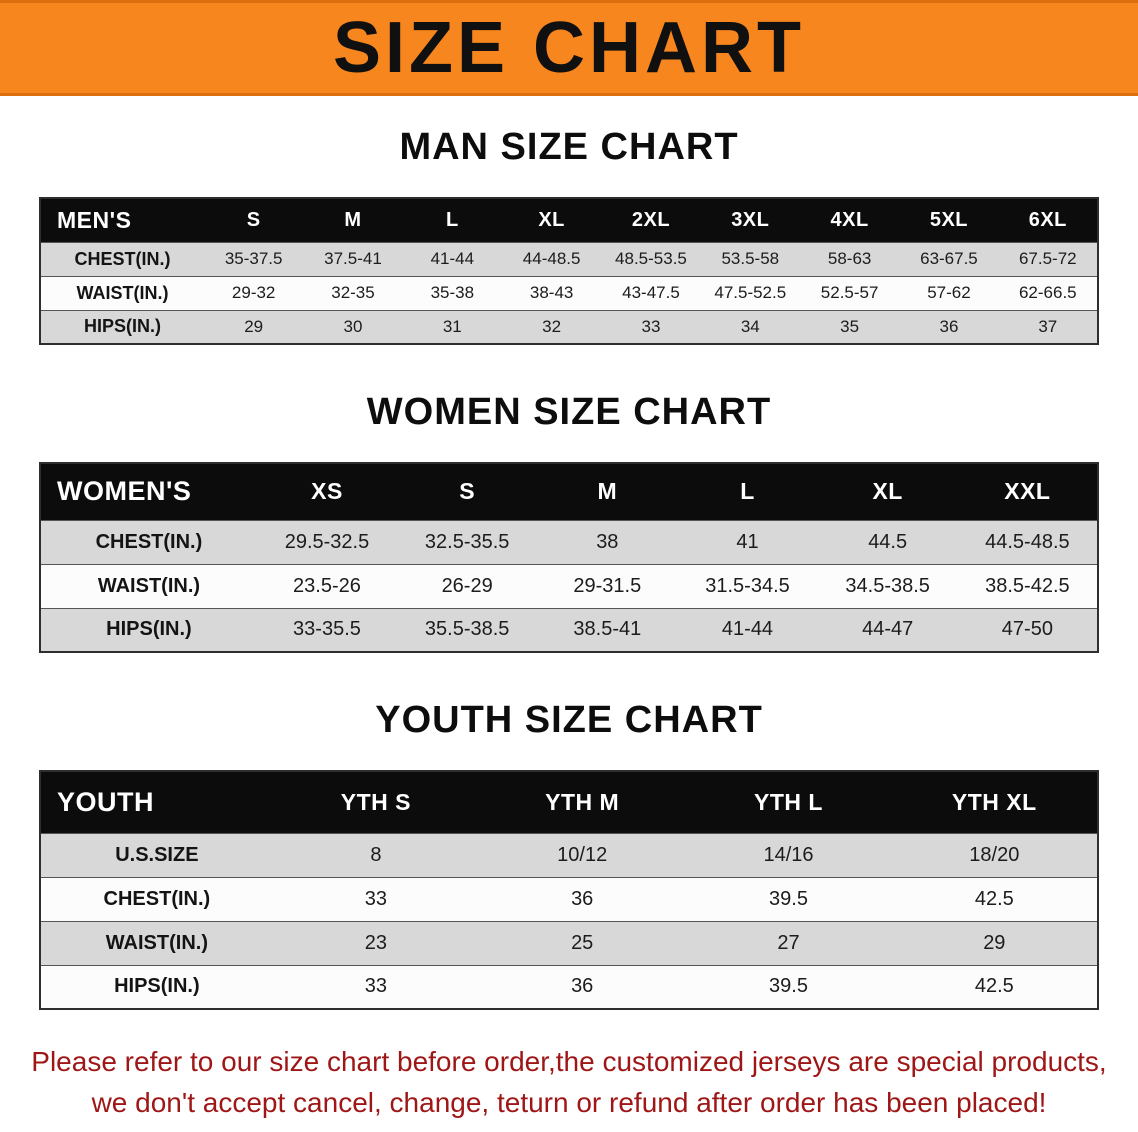  What do you see at coordinates (1027, 585) in the screenshot?
I see `measurement-value: 38.5-42.5` at bounding box center [1027, 585].